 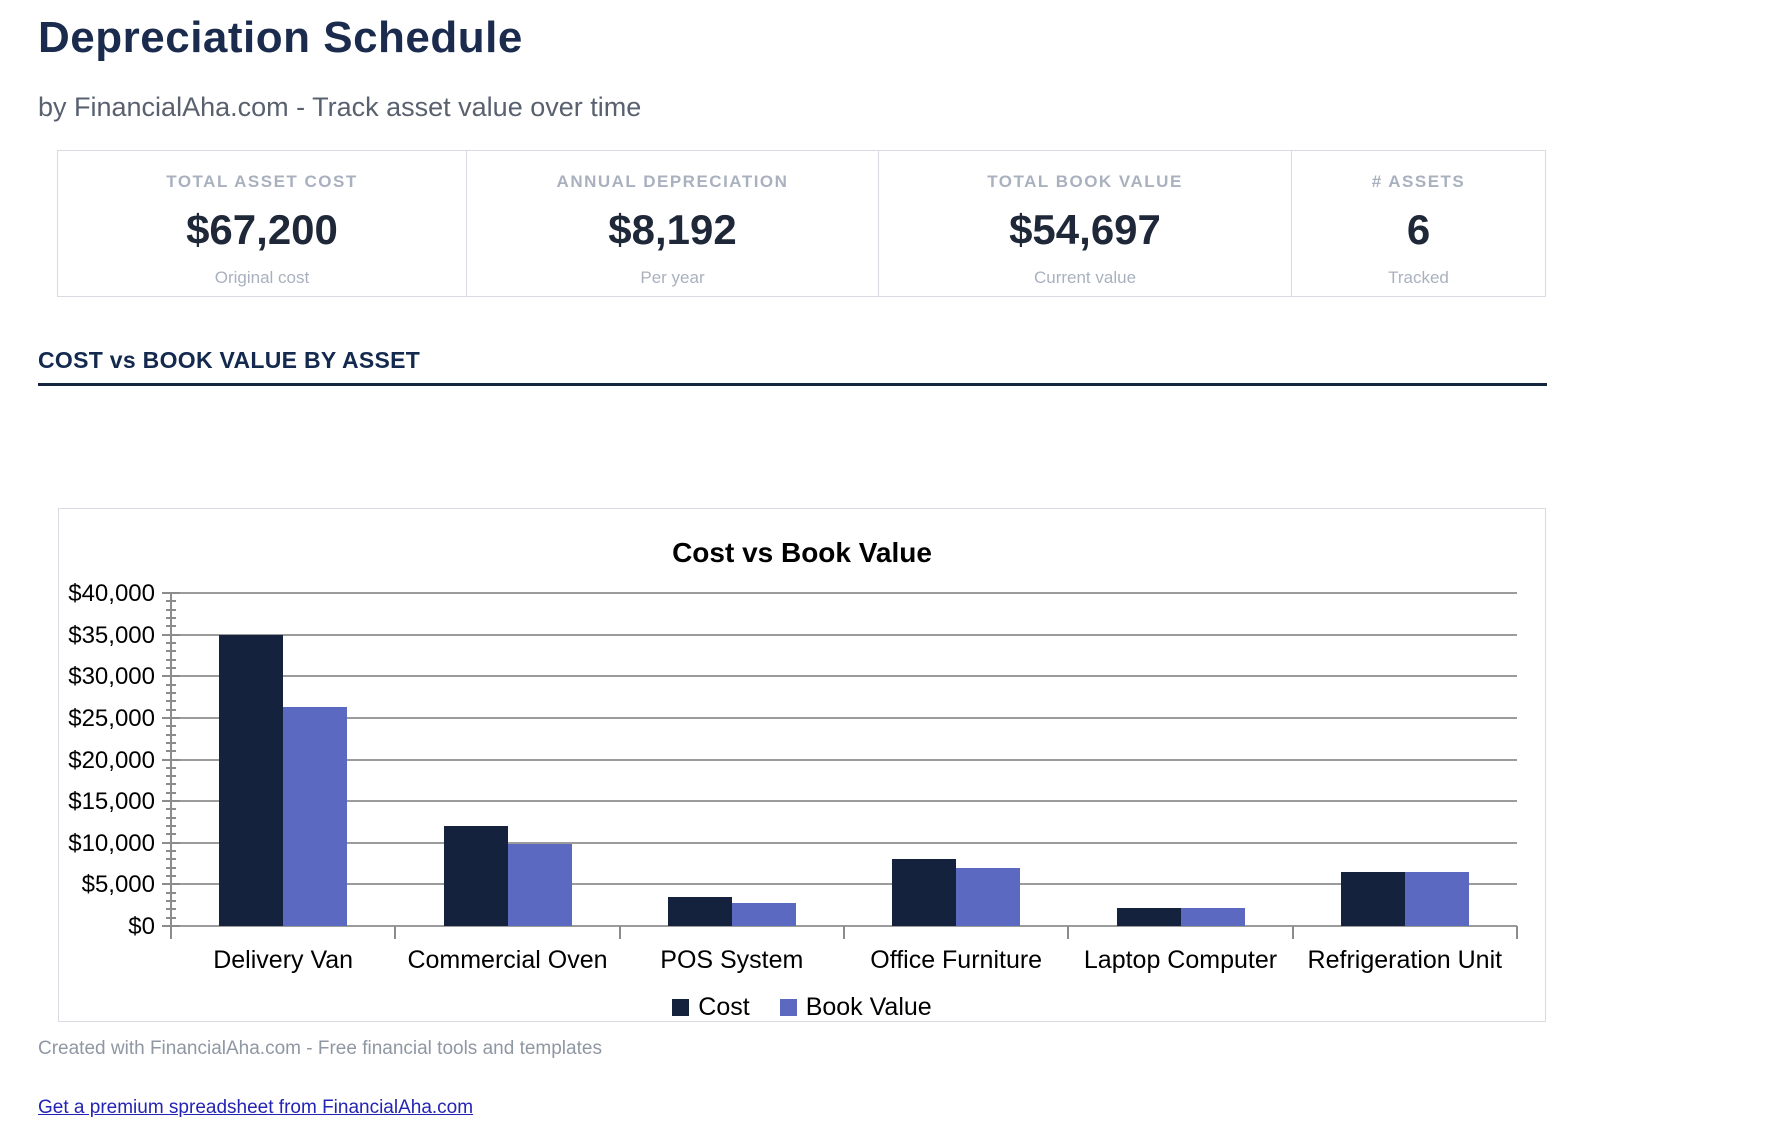 I want to click on bar-cost-refrigeration-unit, so click(x=1372, y=898).